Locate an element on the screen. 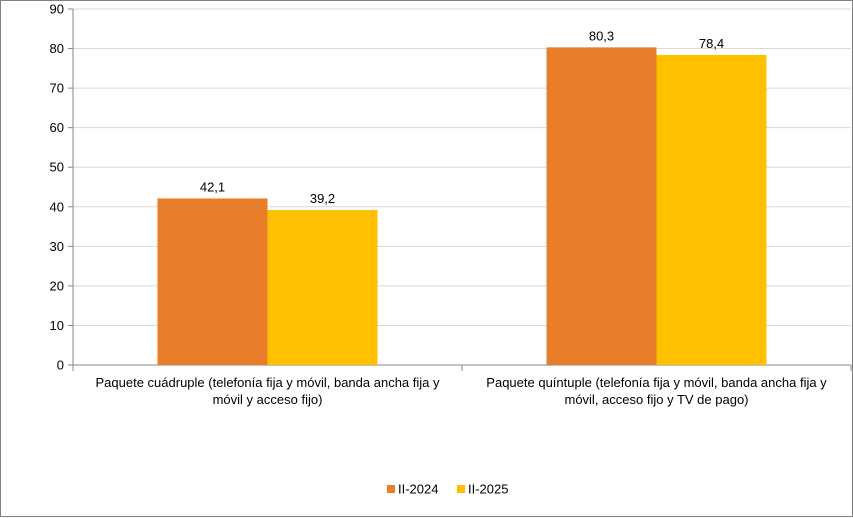 Image resolution: width=853 pixels, height=518 pixels. y-tick-label: 20 is located at coordinates (57, 285).